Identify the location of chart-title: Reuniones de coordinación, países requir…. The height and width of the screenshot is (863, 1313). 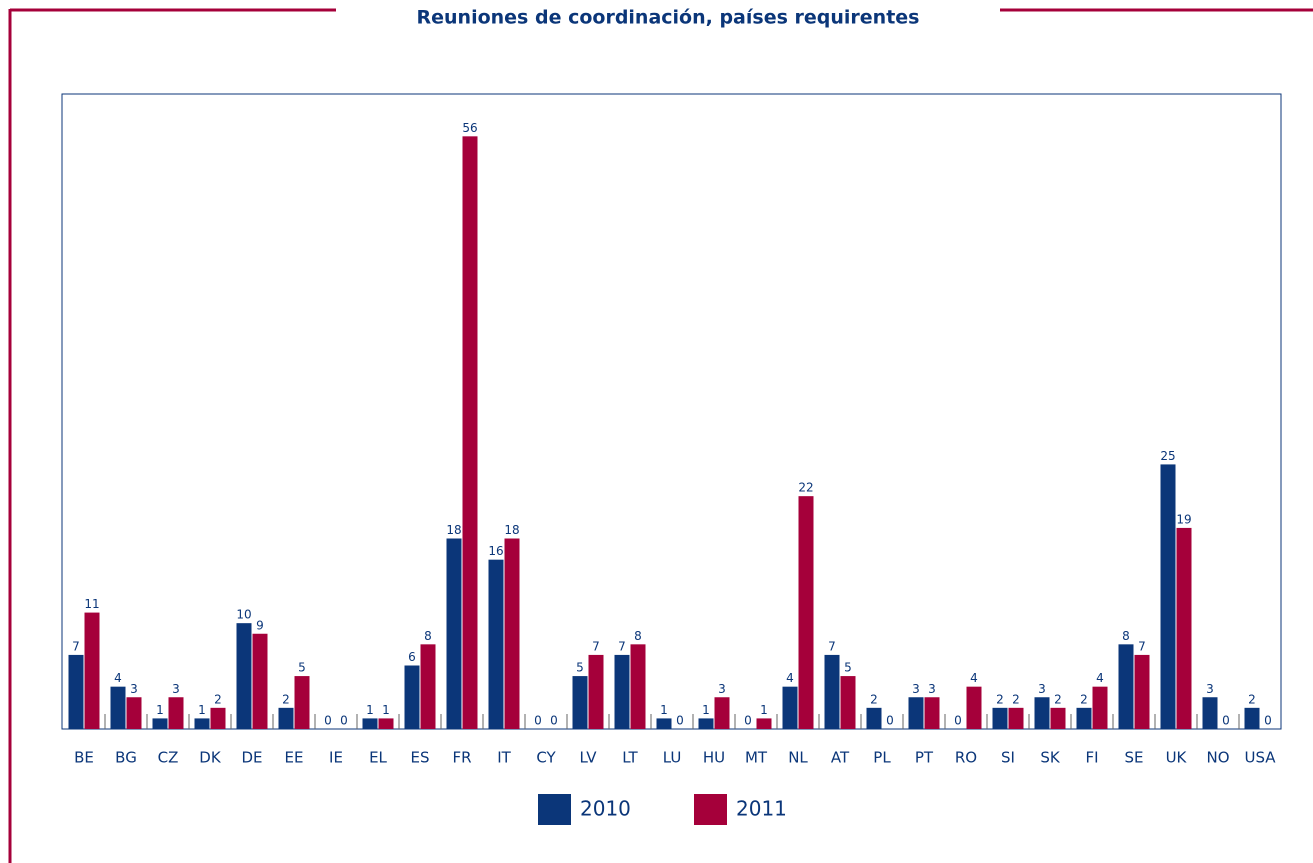
(668, 18).